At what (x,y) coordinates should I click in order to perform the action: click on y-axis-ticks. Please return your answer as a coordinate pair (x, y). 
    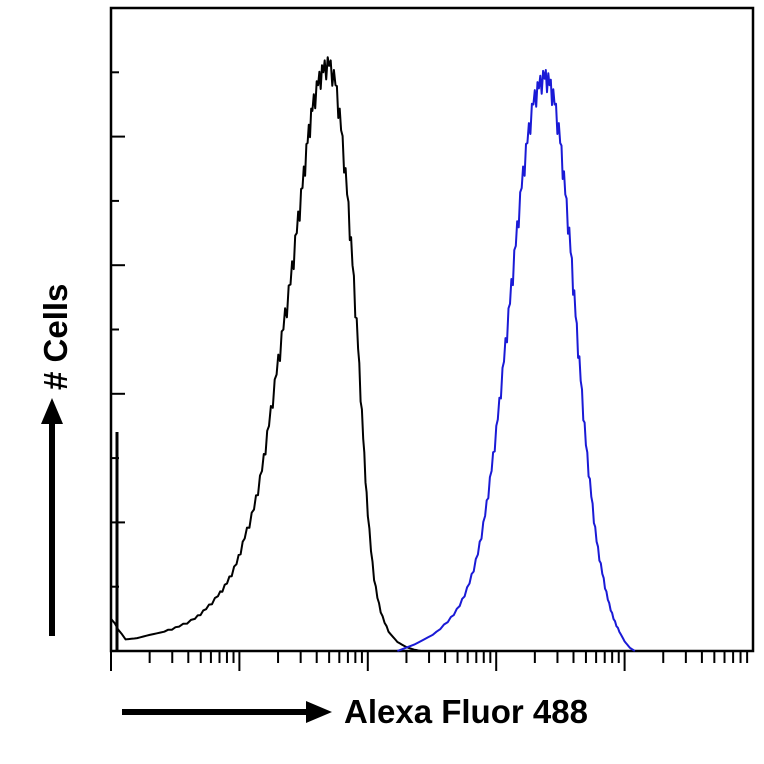
    Looking at the image, I should click on (118, 329).